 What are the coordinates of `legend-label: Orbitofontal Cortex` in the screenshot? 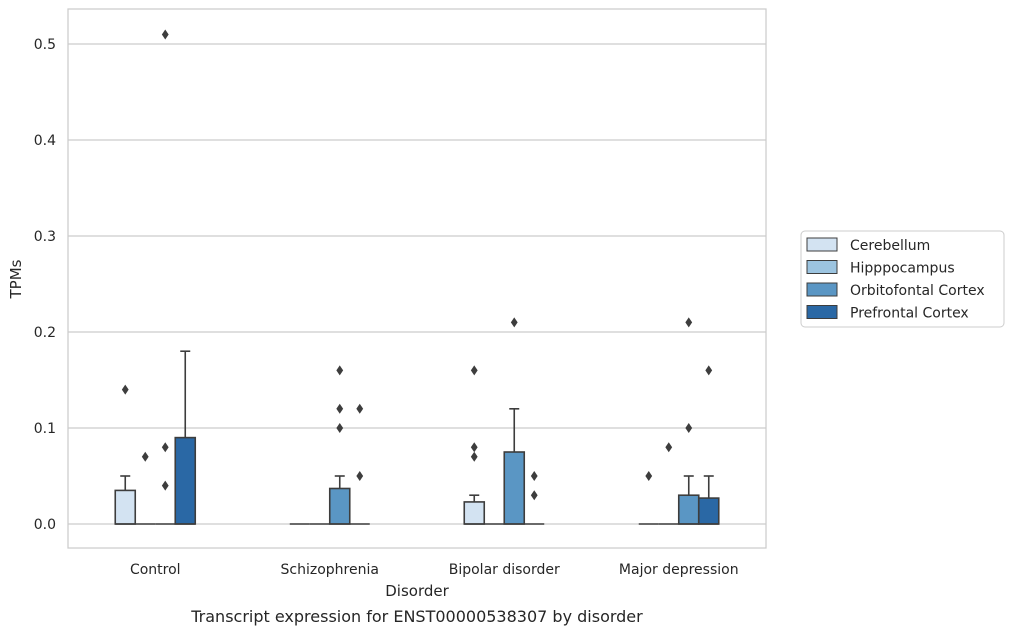 It's located at (917, 291).